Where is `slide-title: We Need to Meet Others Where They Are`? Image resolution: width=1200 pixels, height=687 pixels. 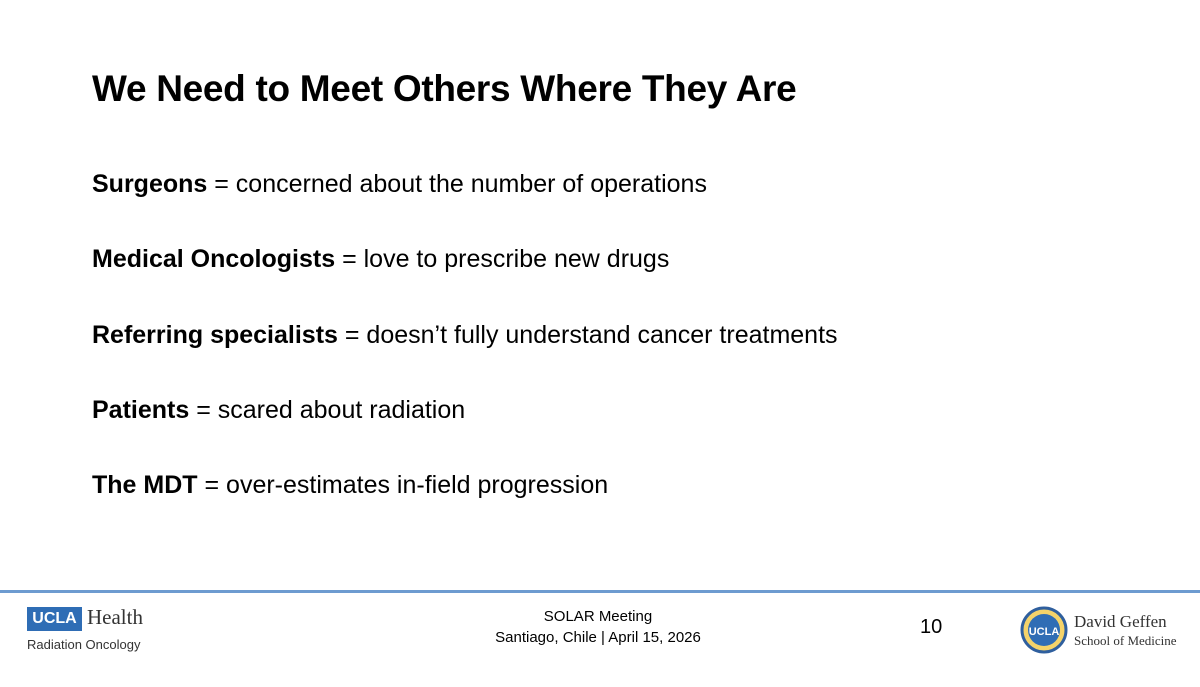
slide-title: We Need to Meet Others Where They Are is located at coordinates (444, 88).